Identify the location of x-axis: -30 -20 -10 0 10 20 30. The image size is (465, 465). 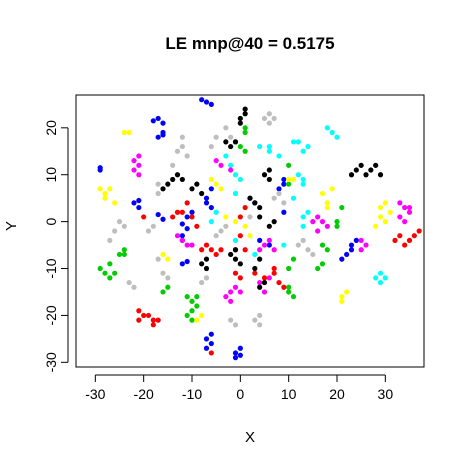
(239, 388).